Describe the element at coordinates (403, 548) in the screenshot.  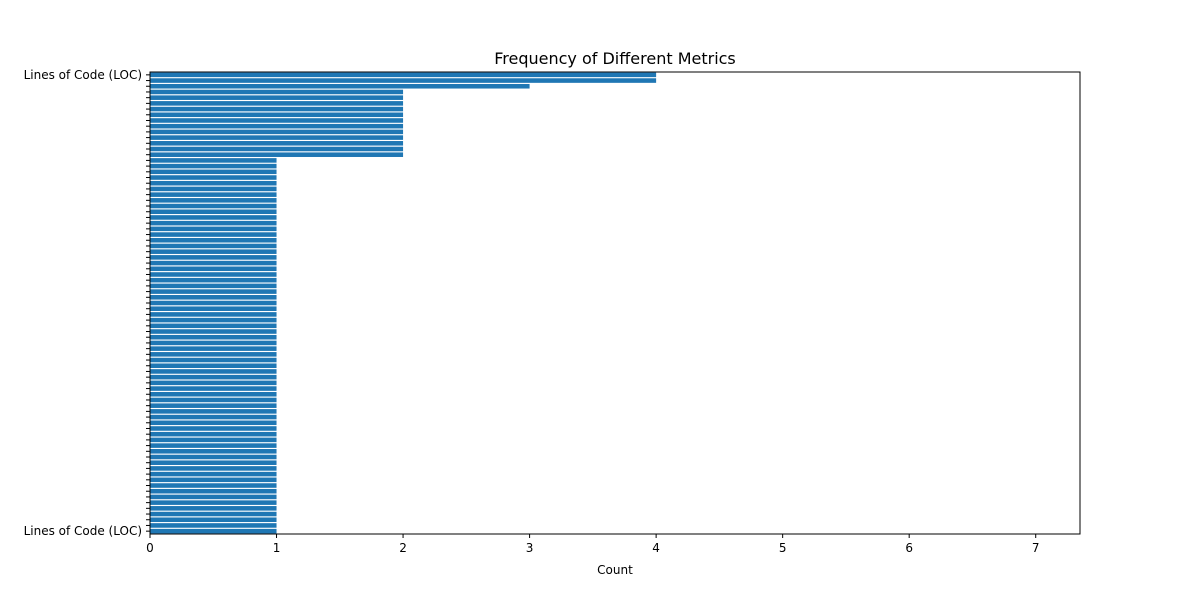
I see `x-tick-label-2: 2` at that location.